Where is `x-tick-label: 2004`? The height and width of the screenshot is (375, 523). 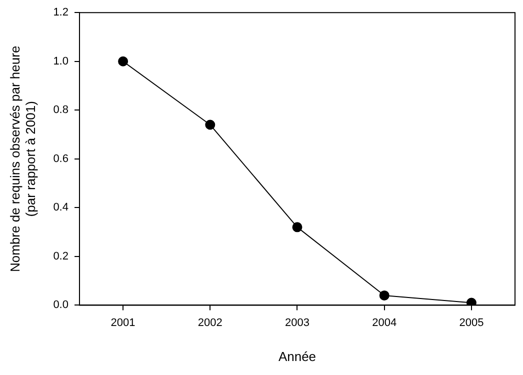 x-tick-label: 2004 is located at coordinates (384, 322).